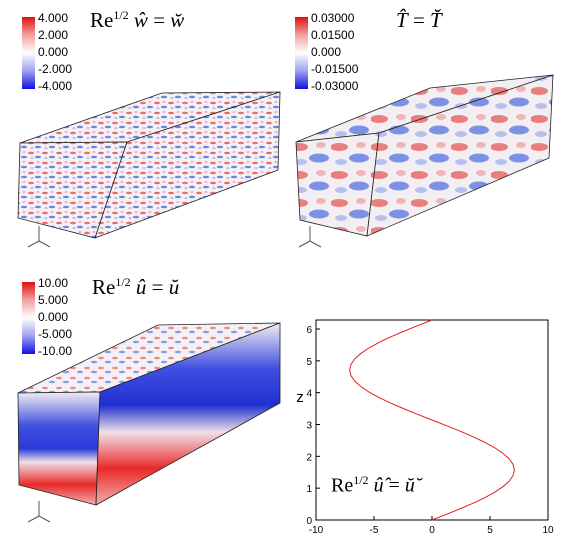 The height and width of the screenshot is (539, 582). Describe the element at coordinates (309, 521) in the screenshot. I see `y-tick-label: 0` at that location.